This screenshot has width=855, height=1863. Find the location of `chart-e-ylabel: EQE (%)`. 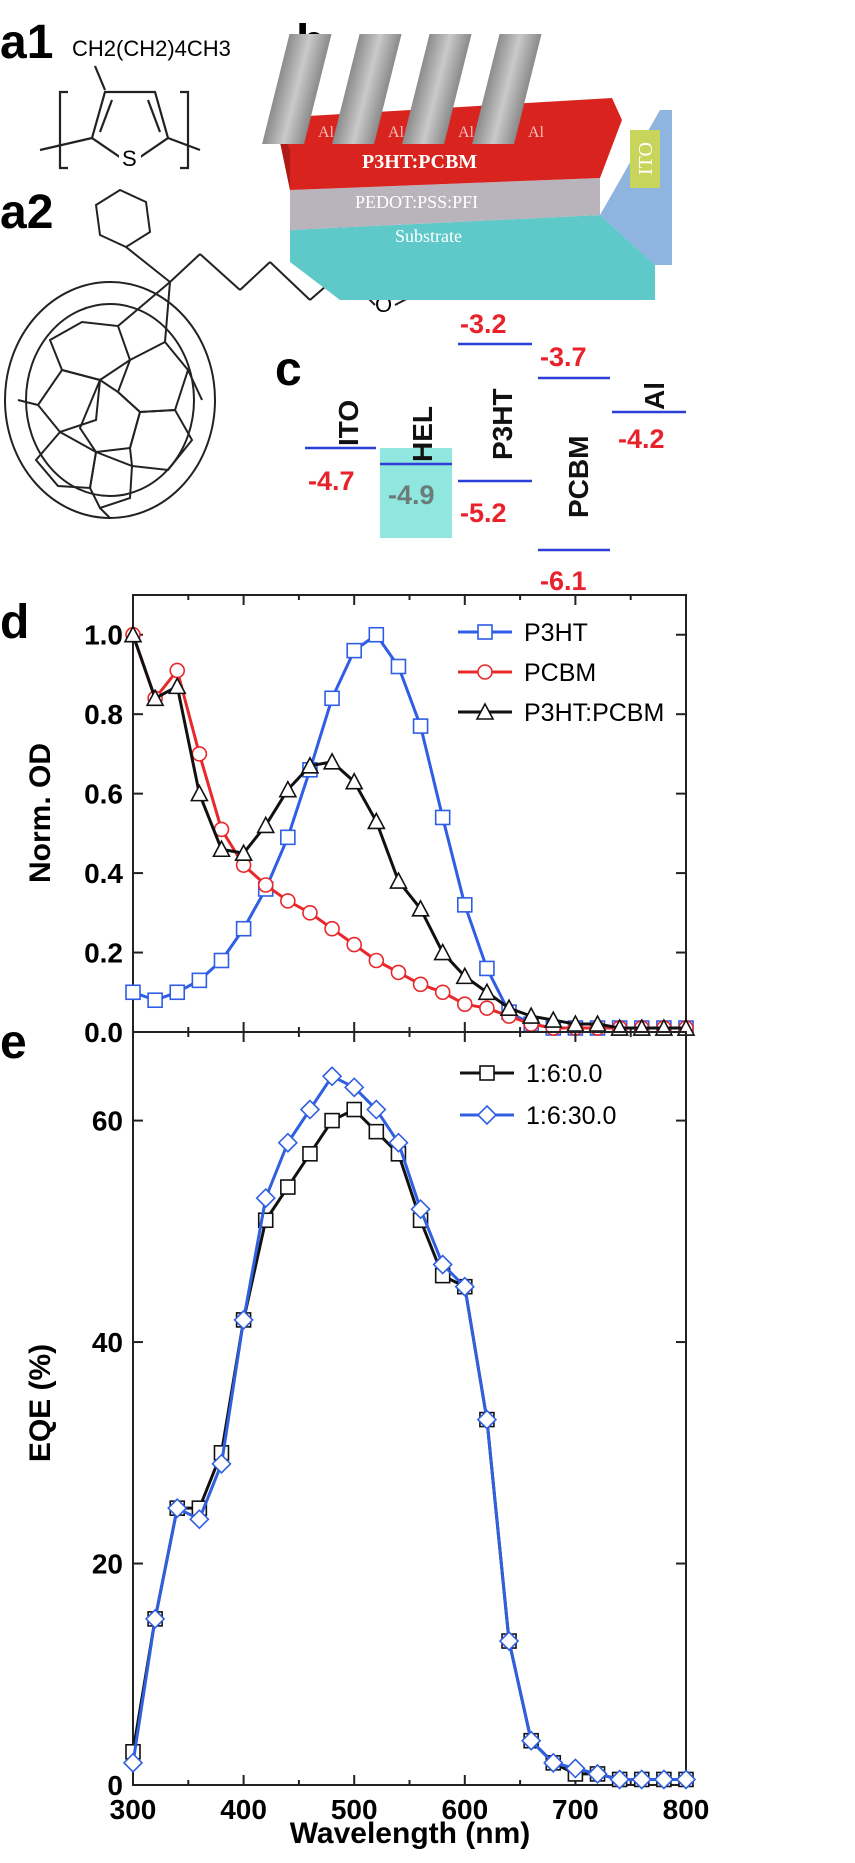

chart-e-ylabel: EQE (%) is located at coordinates (40, 1403).